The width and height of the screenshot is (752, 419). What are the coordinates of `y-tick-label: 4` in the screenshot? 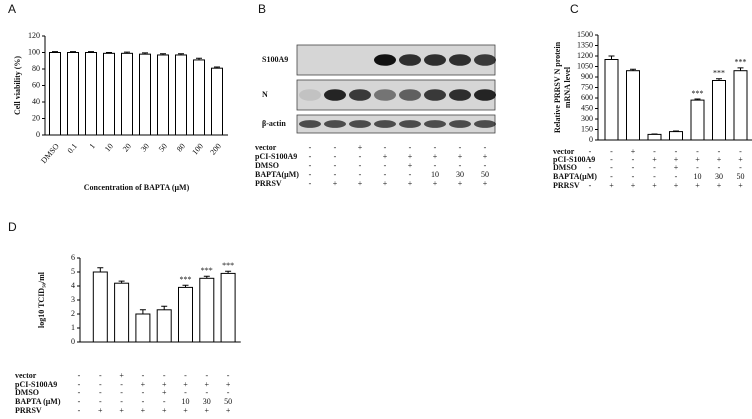 It's located at (73, 285).